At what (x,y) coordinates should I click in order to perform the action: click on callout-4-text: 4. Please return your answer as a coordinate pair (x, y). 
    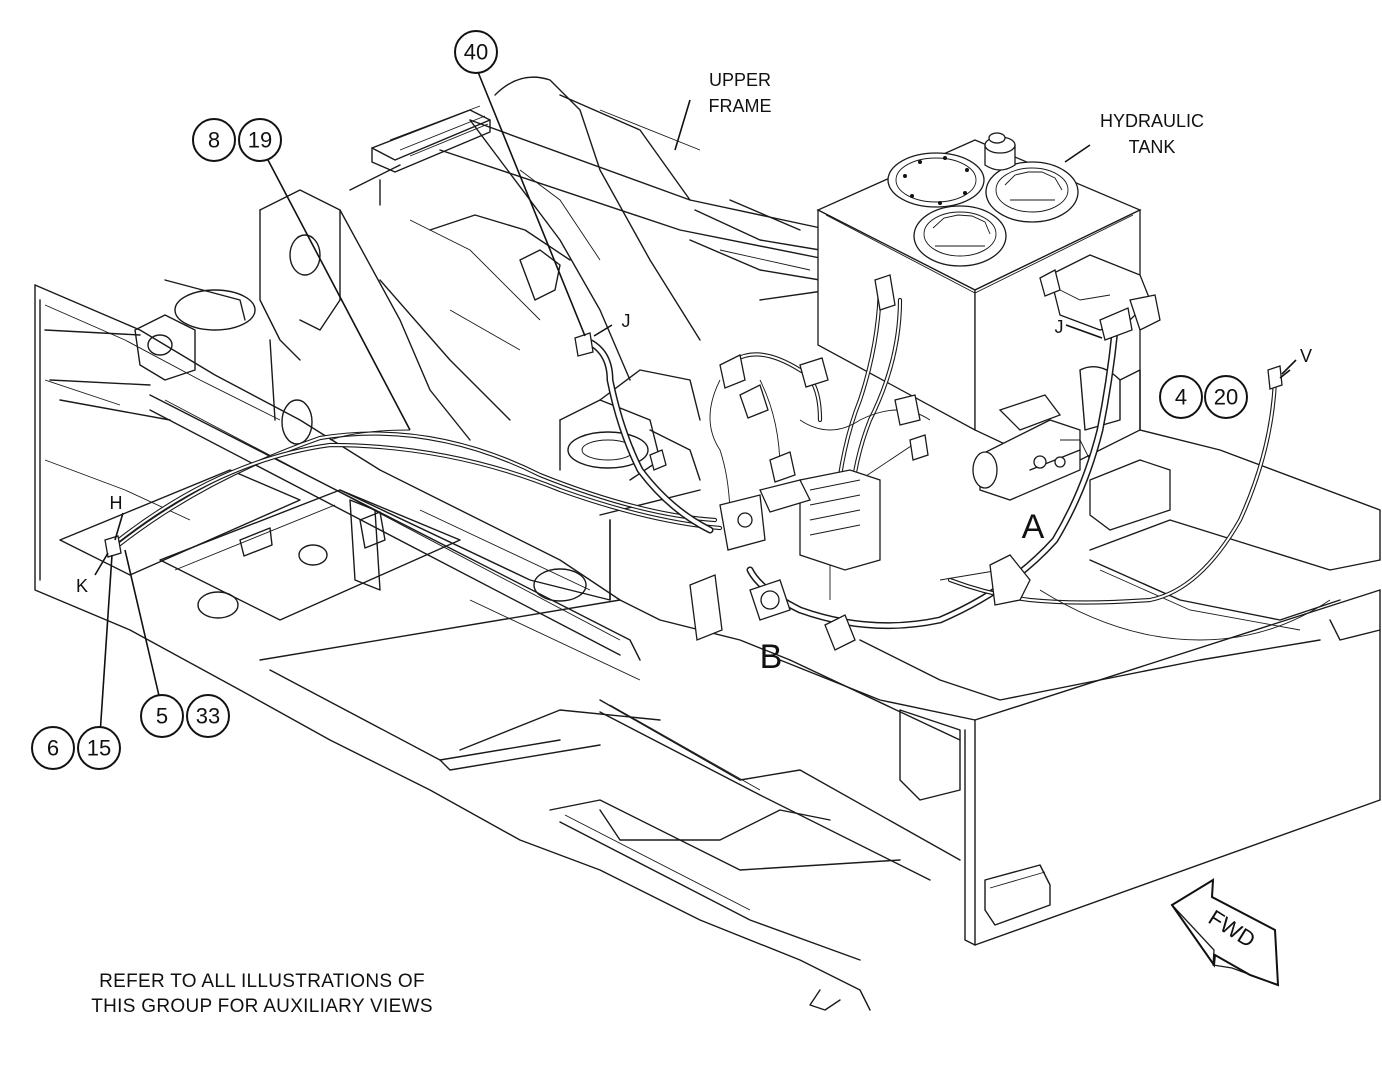
    Looking at the image, I should click on (1181, 397).